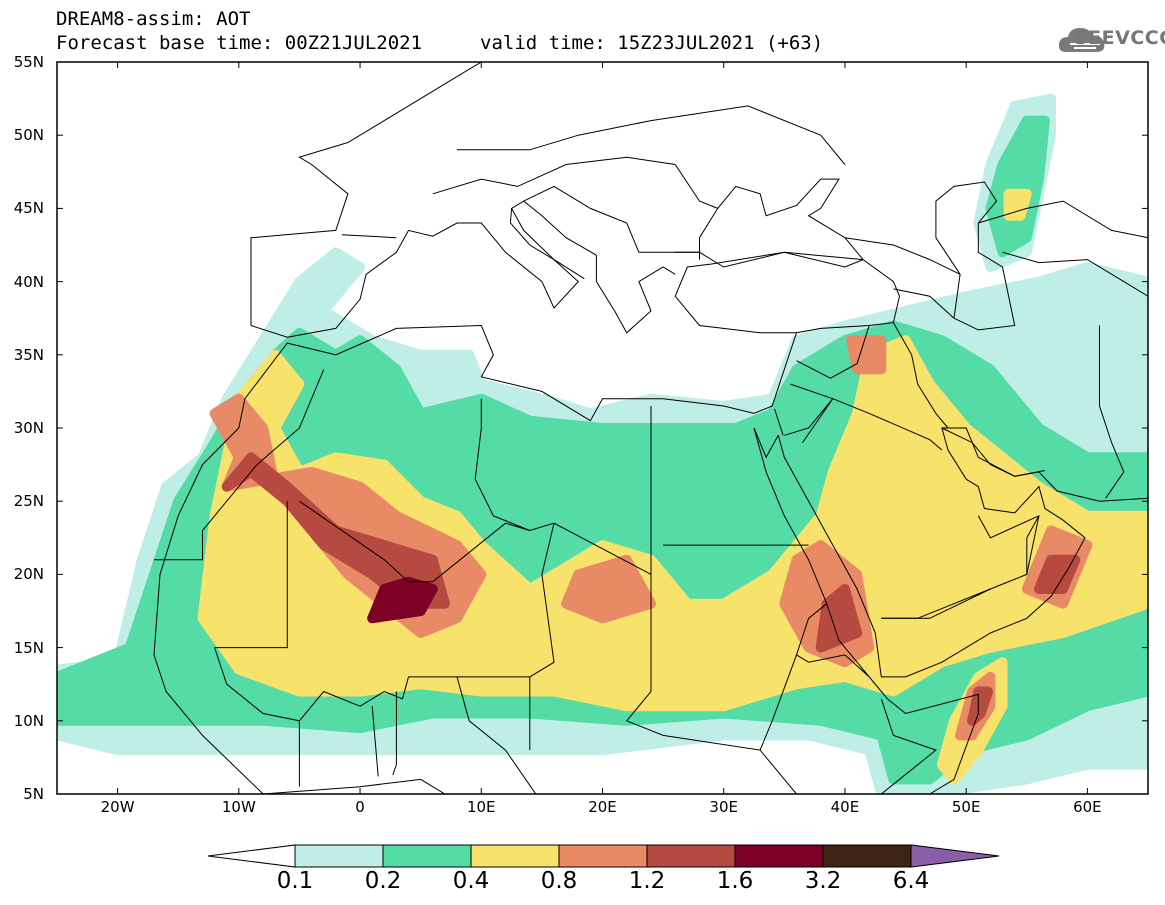  Describe the element at coordinates (496, 735) in the screenshot. I see `border-cameroon` at that location.